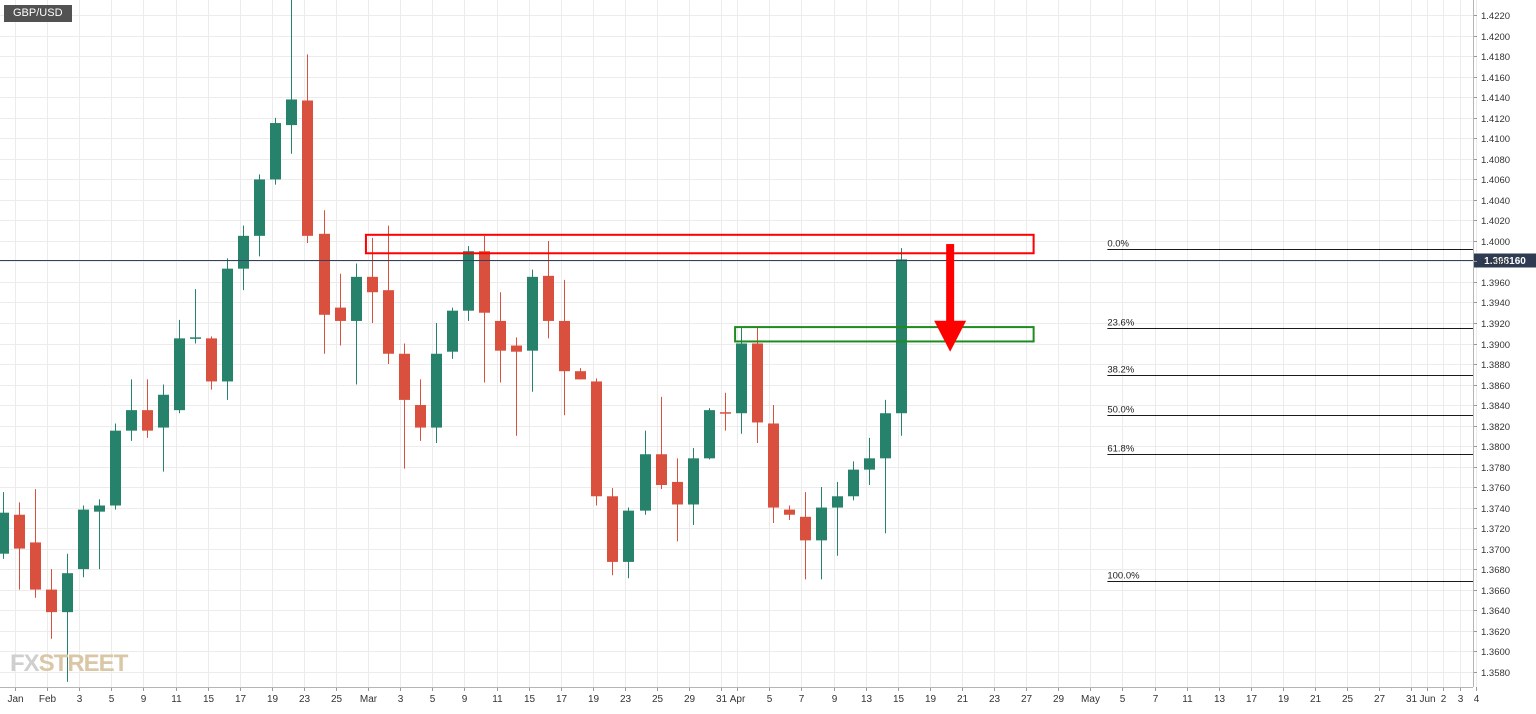 The height and width of the screenshot is (714, 1536). Describe the element at coordinates (1495, 509) in the screenshot. I see `y-tick-label: 1.3740` at that location.